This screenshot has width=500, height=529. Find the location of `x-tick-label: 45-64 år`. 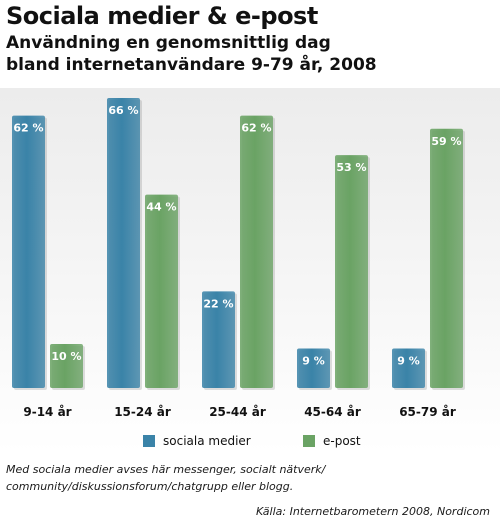

x-tick-label: 45-64 år is located at coordinates (332, 412).